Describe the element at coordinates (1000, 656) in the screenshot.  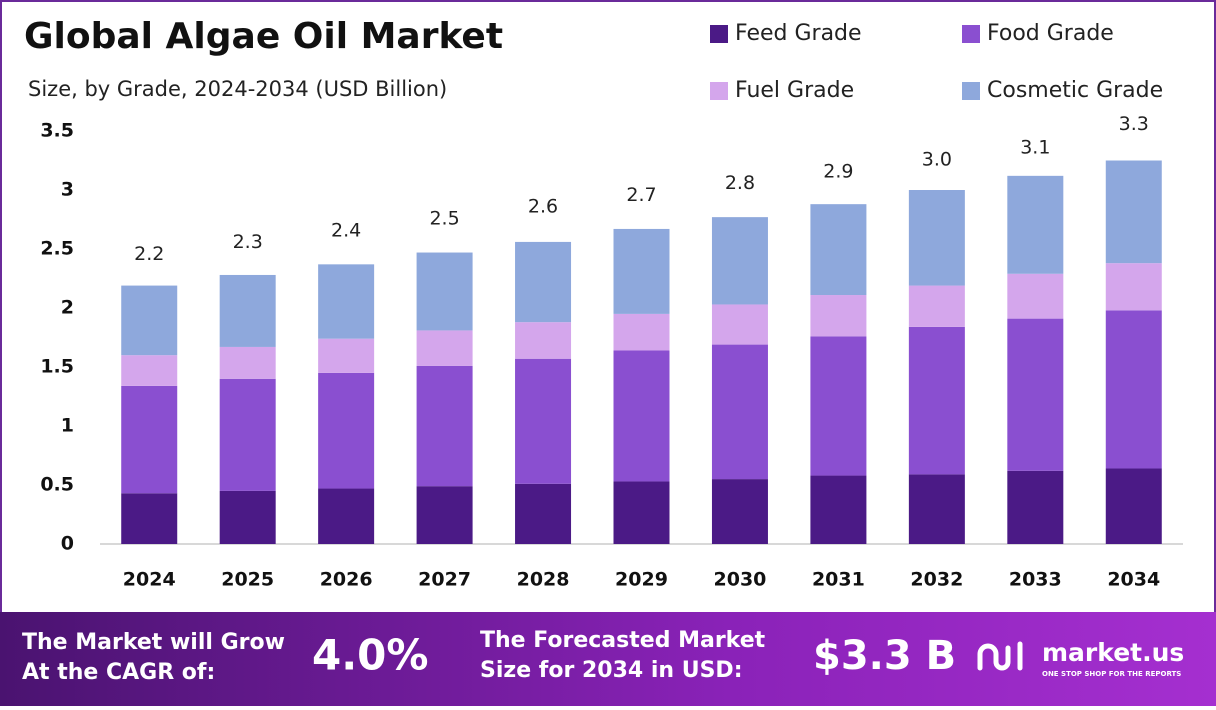
I see `brand-logo` at that location.